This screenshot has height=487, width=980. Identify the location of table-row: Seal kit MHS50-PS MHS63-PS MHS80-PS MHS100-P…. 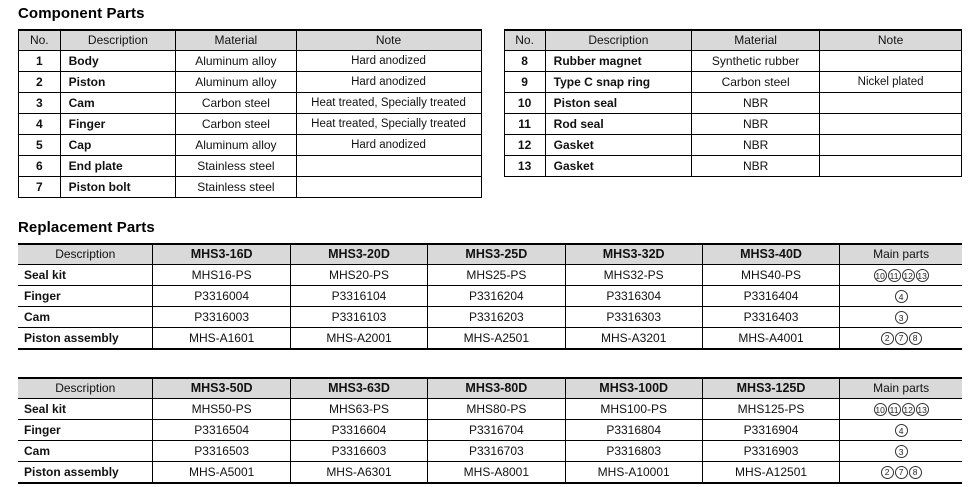
(490, 409).